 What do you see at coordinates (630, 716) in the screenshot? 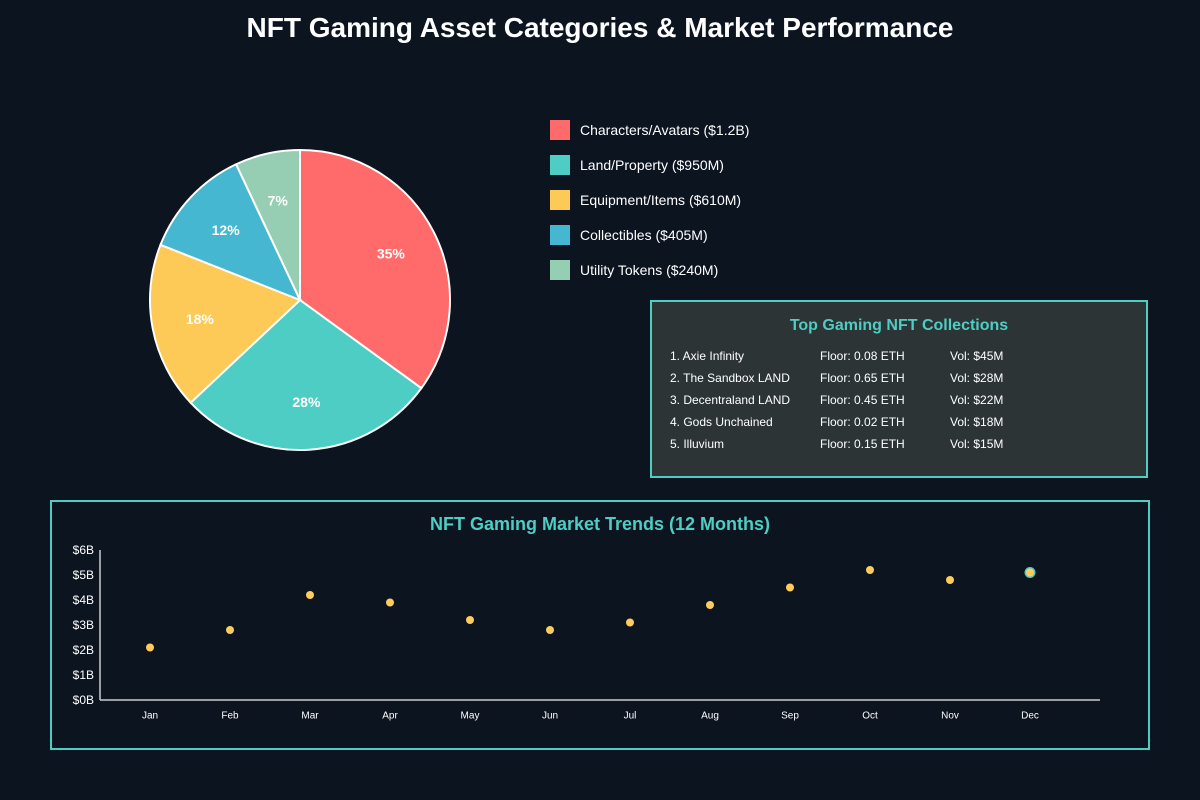
I see `x-tick-label: Jul` at bounding box center [630, 716].